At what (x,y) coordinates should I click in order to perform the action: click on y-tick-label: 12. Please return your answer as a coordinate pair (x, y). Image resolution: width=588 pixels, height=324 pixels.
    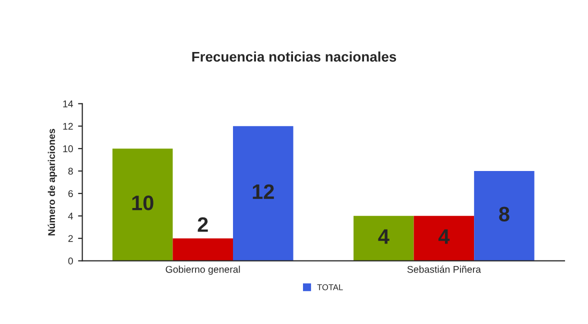
    Looking at the image, I should click on (68, 126).